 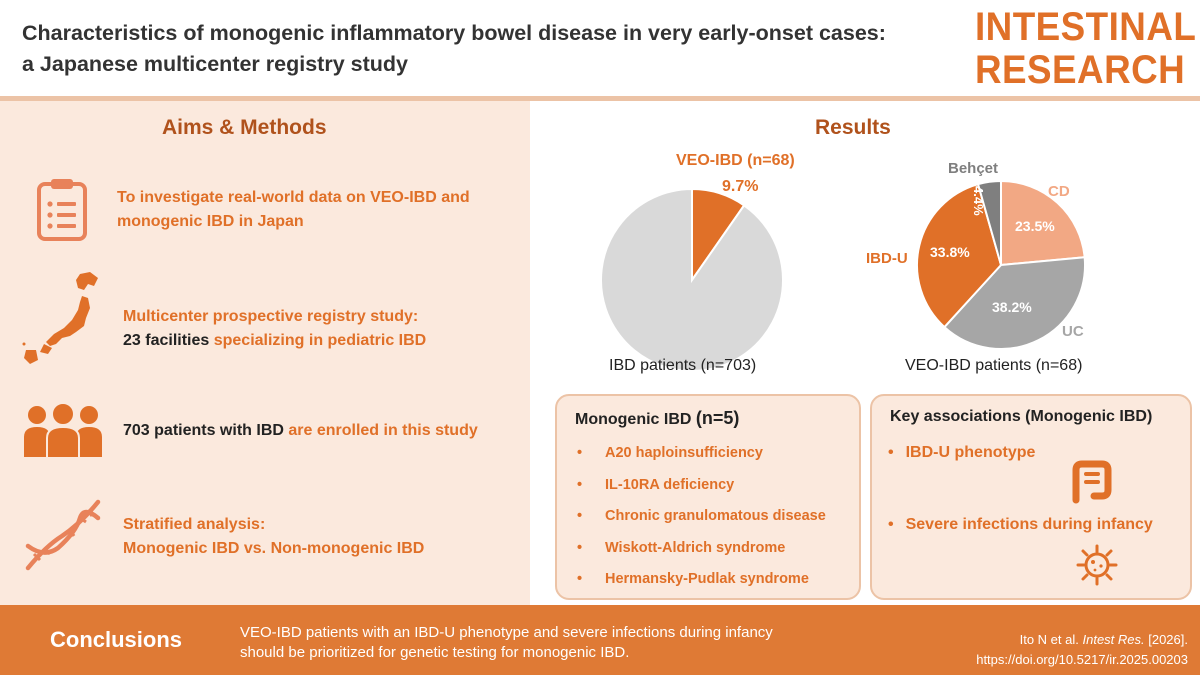 I want to click on list-item: Chronic granulomatous disease, so click(x=700, y=517).